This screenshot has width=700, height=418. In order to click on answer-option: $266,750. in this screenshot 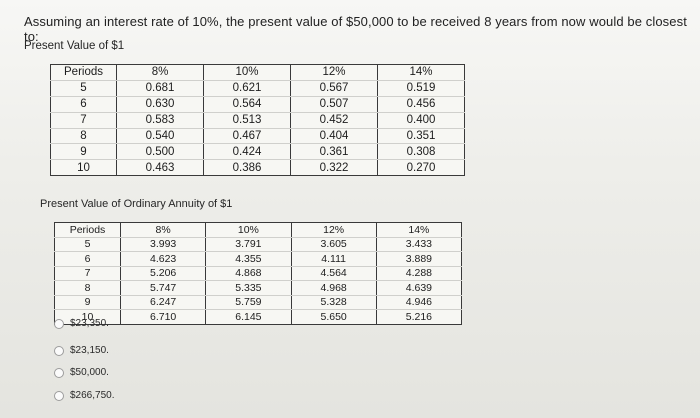, I will do `click(84, 395)`.